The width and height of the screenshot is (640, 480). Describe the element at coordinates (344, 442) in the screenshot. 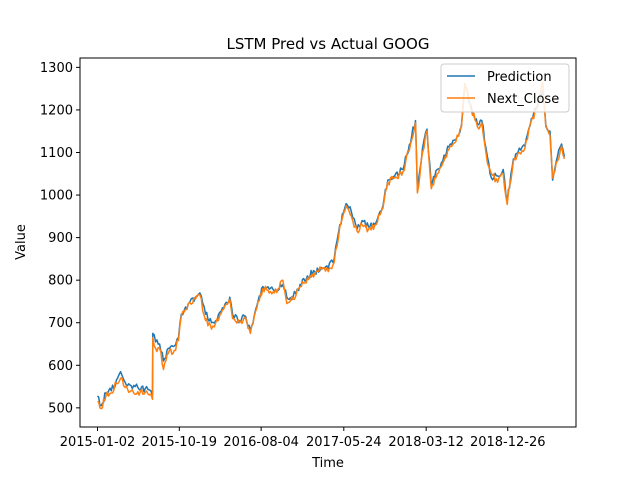

I see `x-tick-label: 2017-05-24` at that location.